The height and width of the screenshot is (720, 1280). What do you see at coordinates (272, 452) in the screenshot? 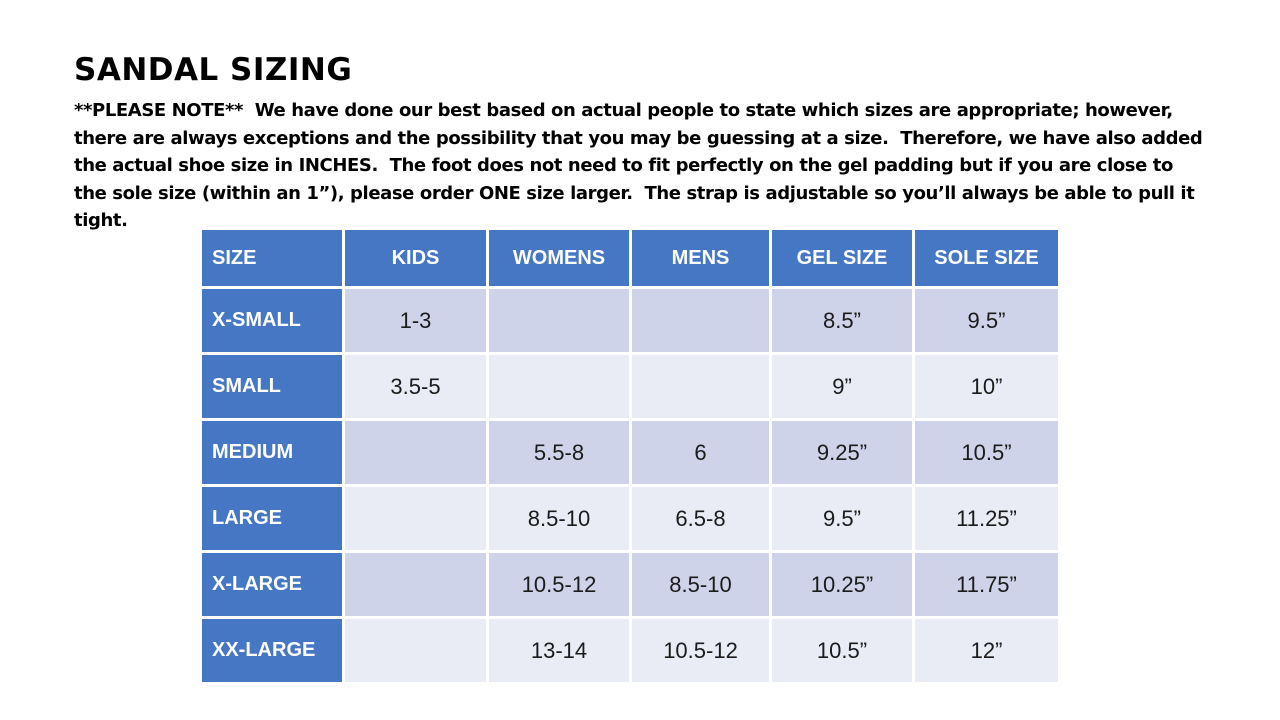
I see `row-label-medium: MEDIUM` at bounding box center [272, 452].